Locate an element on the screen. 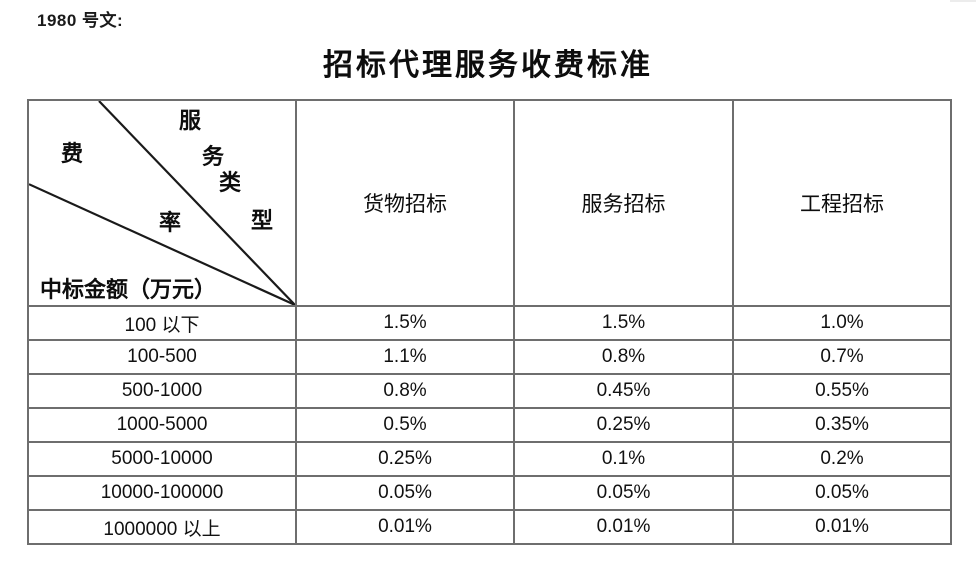  fee-cell: 0.7% is located at coordinates (842, 357).